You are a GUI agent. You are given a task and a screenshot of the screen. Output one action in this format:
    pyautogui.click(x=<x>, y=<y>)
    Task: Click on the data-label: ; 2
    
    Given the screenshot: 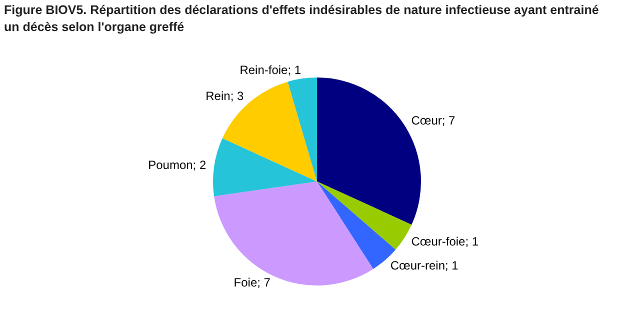 What is the action you would take?
    pyautogui.click(x=199, y=165)
    